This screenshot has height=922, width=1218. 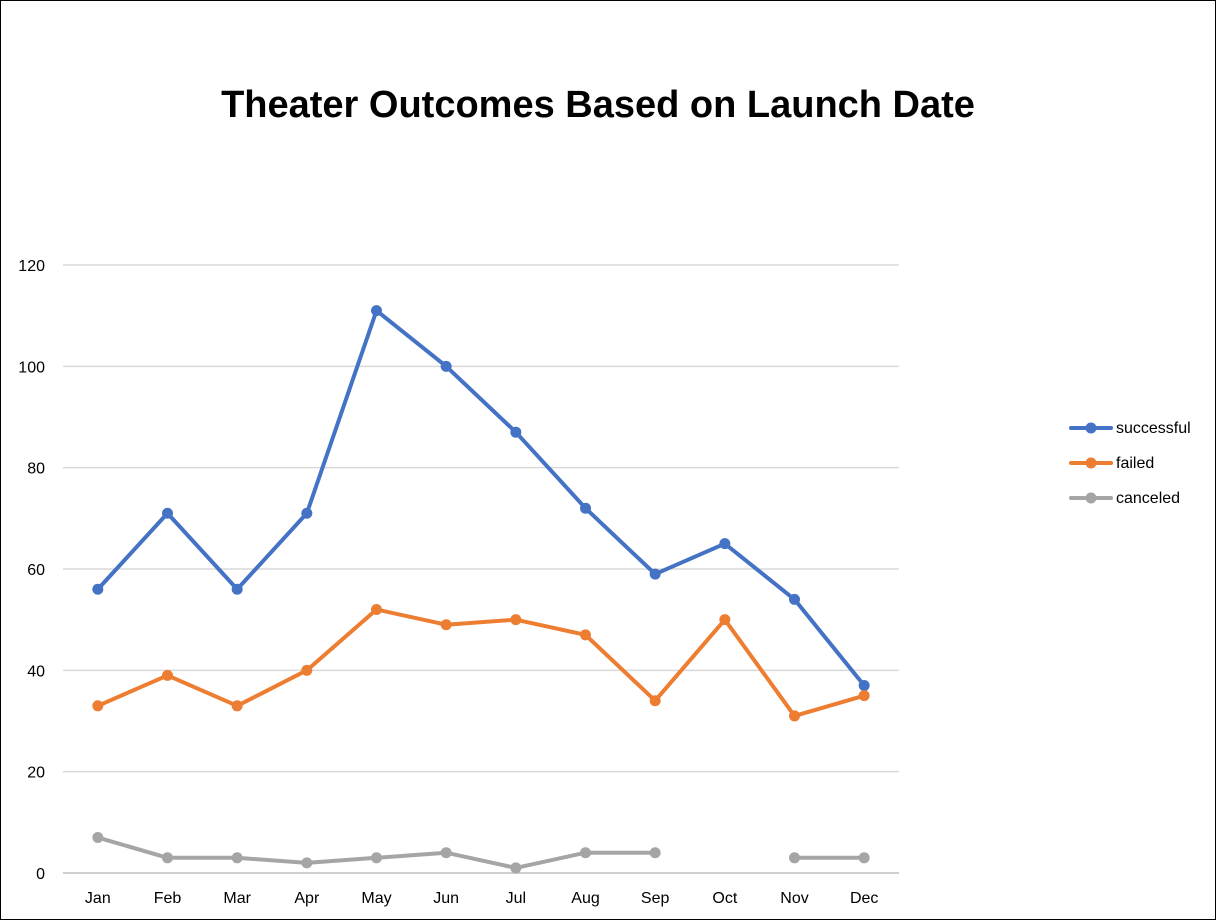 What do you see at coordinates (655, 898) in the screenshot?
I see `x-tick-label: Sep` at bounding box center [655, 898].